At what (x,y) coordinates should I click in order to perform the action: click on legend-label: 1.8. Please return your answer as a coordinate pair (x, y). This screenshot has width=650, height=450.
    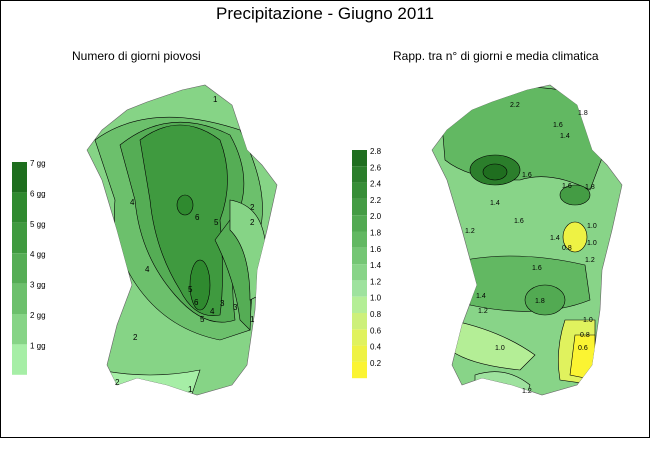
    Looking at the image, I should click on (376, 233).